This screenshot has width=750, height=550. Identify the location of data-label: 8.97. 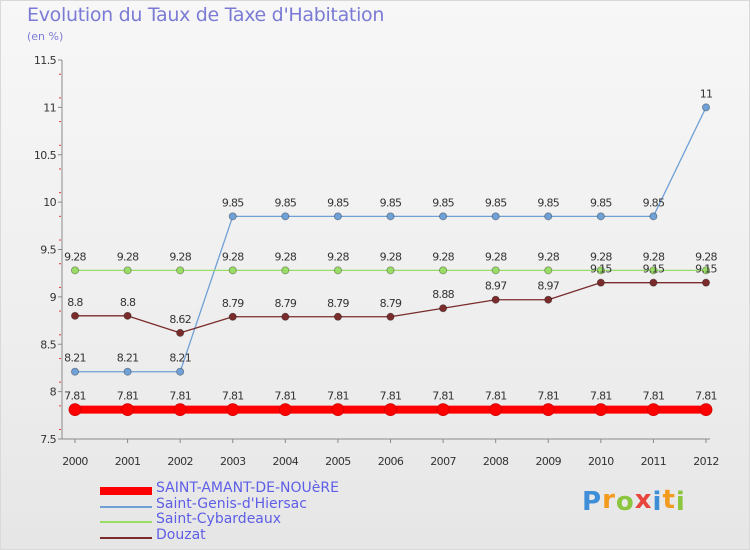
(548, 286).